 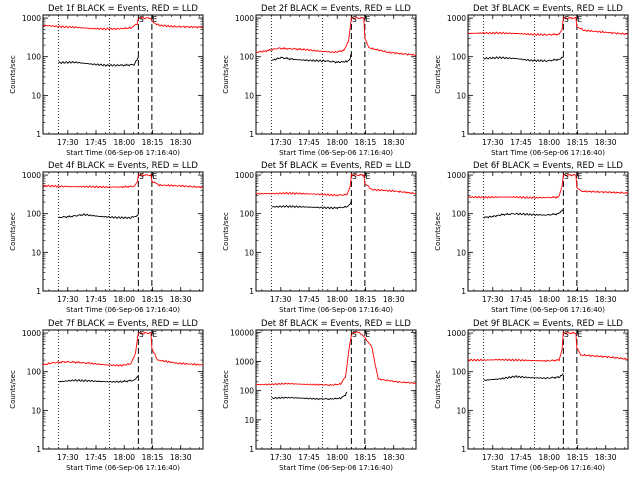 What do you see at coordinates (548, 9) in the screenshot?
I see `panel-title: Det 3f BLACK = Events, RED = LLD` at bounding box center [548, 9].